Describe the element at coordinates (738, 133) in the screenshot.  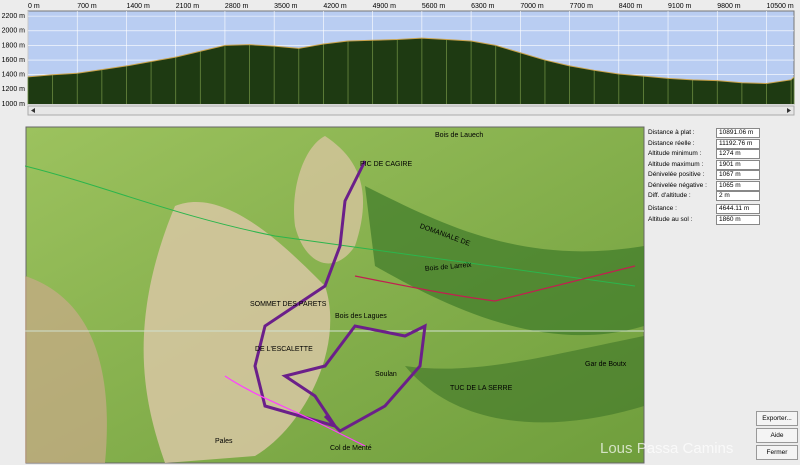
I see `stat-value: 10891.06 m` at that location.